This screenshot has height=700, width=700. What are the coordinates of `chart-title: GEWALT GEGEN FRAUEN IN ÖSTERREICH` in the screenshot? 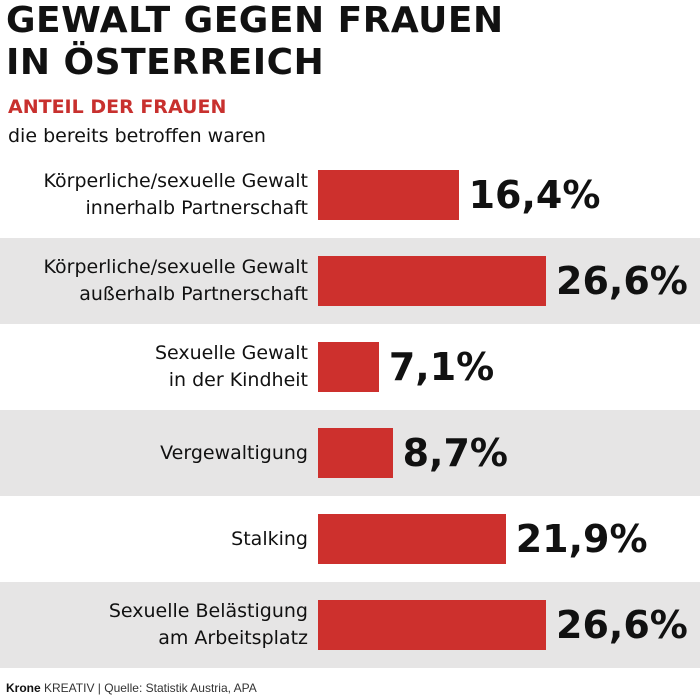 It's located at (255, 42).